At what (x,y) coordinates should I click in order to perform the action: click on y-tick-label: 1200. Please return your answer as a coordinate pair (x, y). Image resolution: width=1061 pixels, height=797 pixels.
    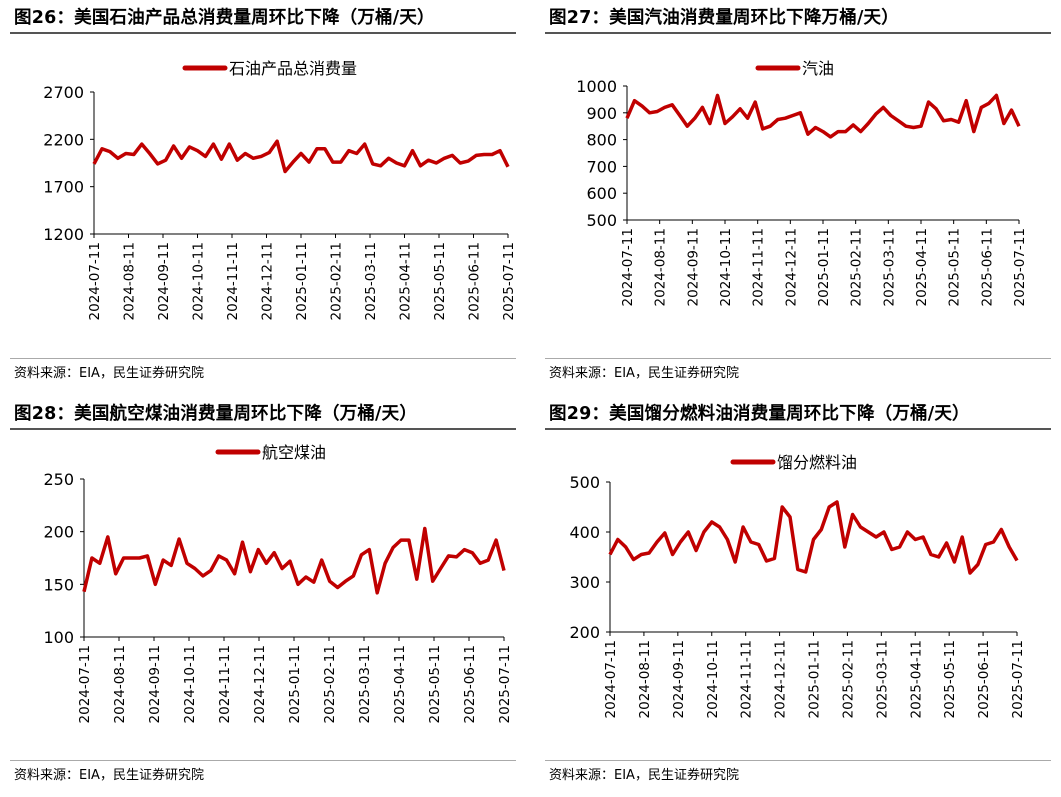
    Looking at the image, I should click on (63, 234).